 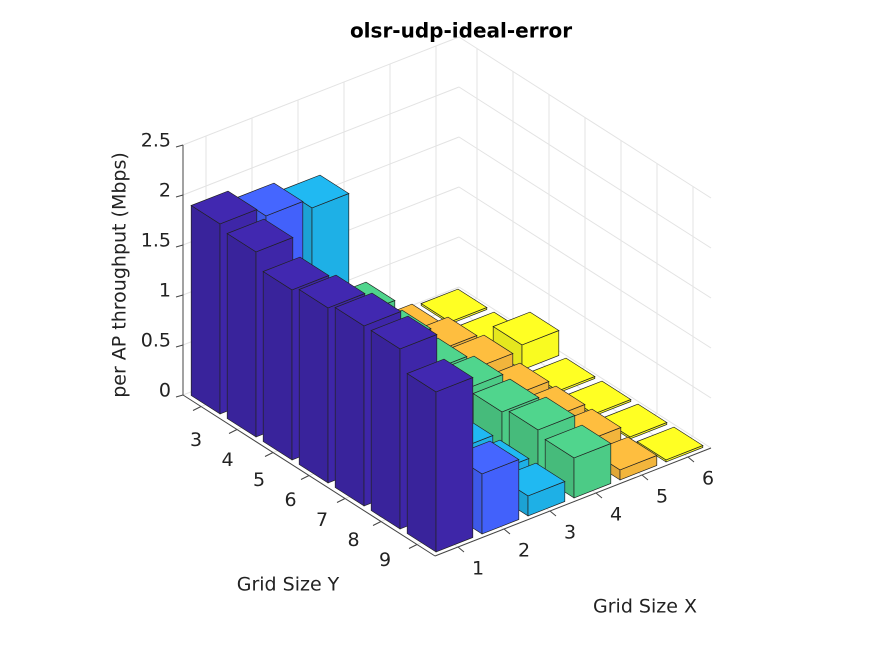 What do you see at coordinates (708, 479) in the screenshot?
I see `x-tick-label: 6` at bounding box center [708, 479].